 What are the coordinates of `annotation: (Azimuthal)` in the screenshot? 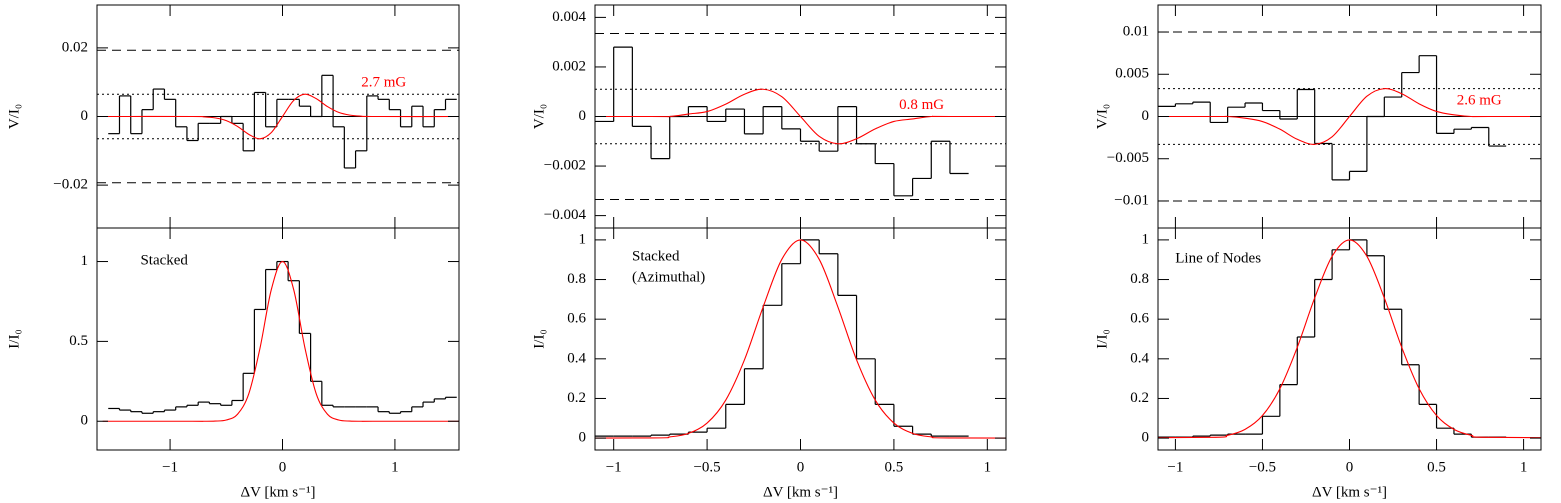 It's located at (668, 277).